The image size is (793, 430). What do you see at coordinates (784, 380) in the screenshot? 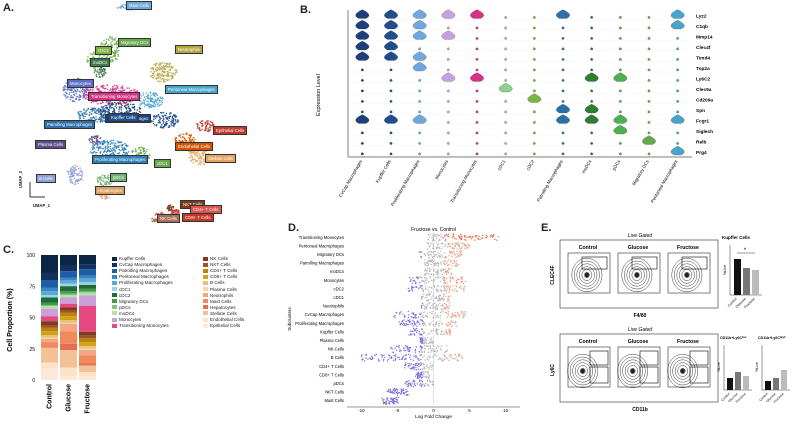
I see `bar-rect` at bounding box center [784, 380].